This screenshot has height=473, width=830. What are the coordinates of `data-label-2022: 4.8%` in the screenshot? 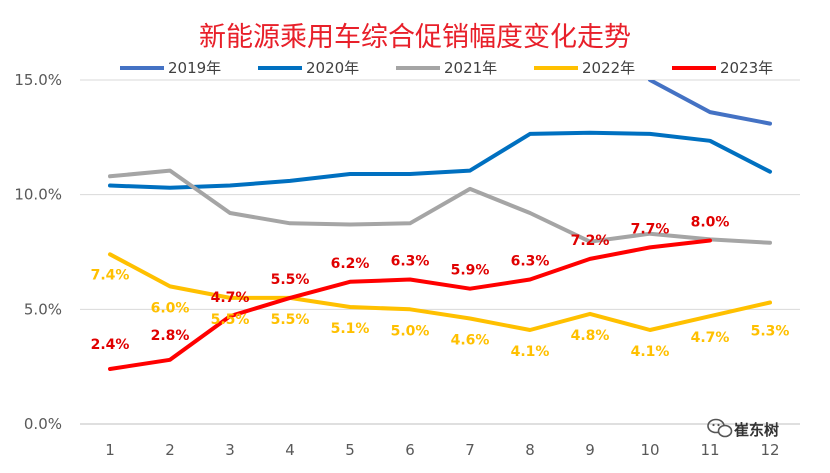 It's located at (590, 336).